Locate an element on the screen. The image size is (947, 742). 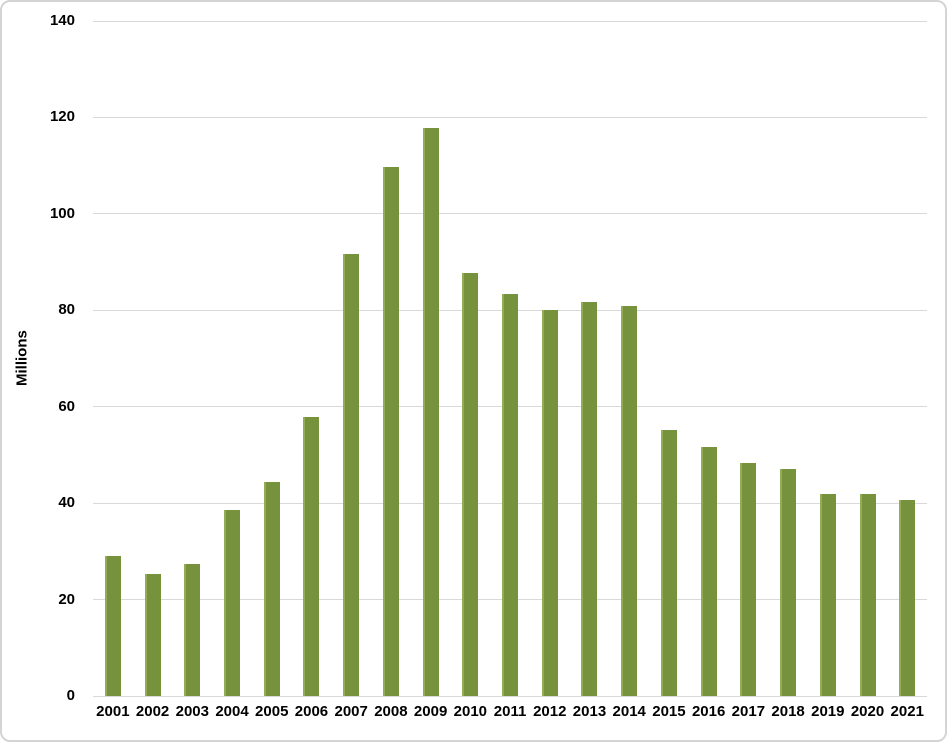
x-tick-label: 2007 is located at coordinates (351, 711).